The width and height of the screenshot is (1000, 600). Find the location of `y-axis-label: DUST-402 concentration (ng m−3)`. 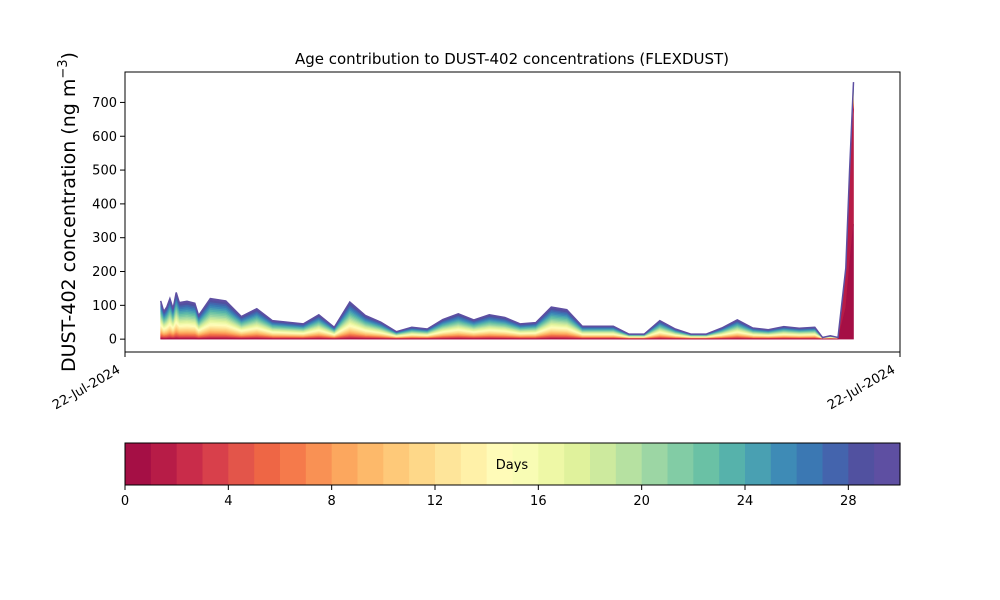

y-axis-label: DUST-402 concentration (ng m−3) is located at coordinates (68, 212).